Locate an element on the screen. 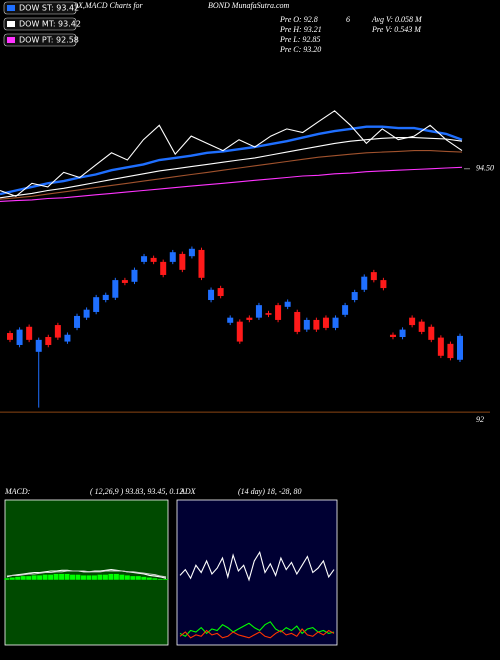 This screenshot has width=500, height=660. y-tick-label: 92 is located at coordinates (480, 419).